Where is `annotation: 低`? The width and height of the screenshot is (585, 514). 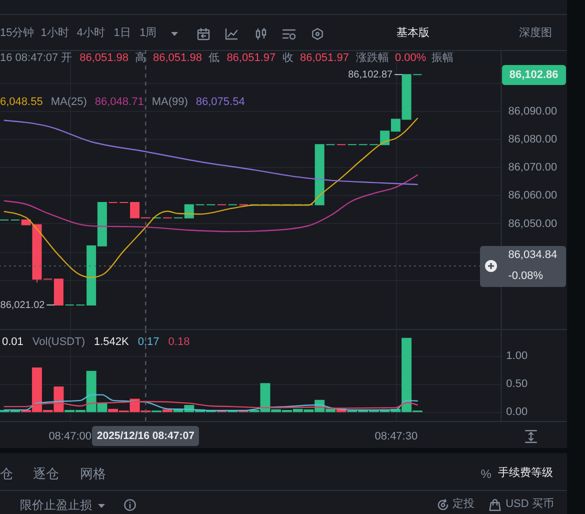 annotation: 低 is located at coordinates (214, 59).